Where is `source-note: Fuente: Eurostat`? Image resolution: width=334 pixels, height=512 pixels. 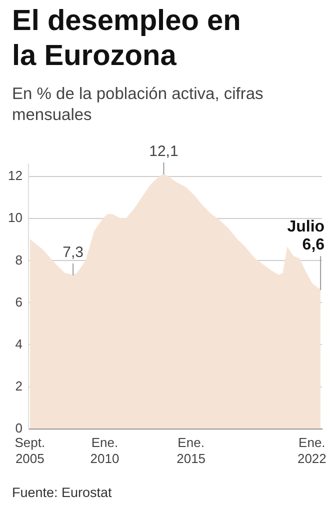
source-note: Fuente: Eurostat is located at coordinates (62, 492).